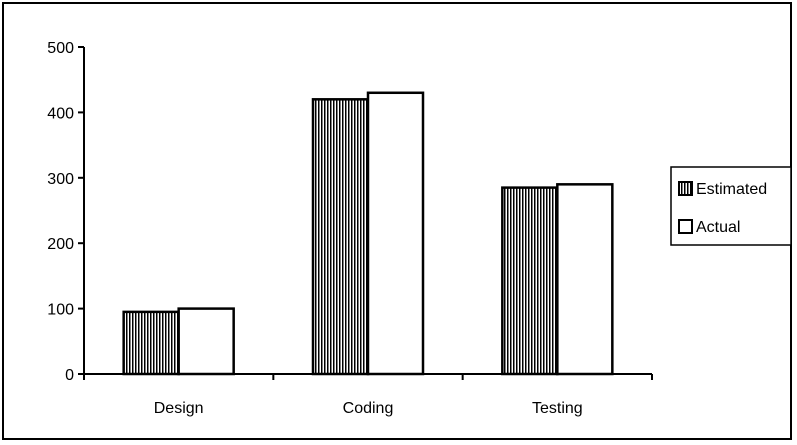 The height and width of the screenshot is (445, 797). Describe the element at coordinates (395, 233) in the screenshot. I see `bar-actual-coding` at that location.